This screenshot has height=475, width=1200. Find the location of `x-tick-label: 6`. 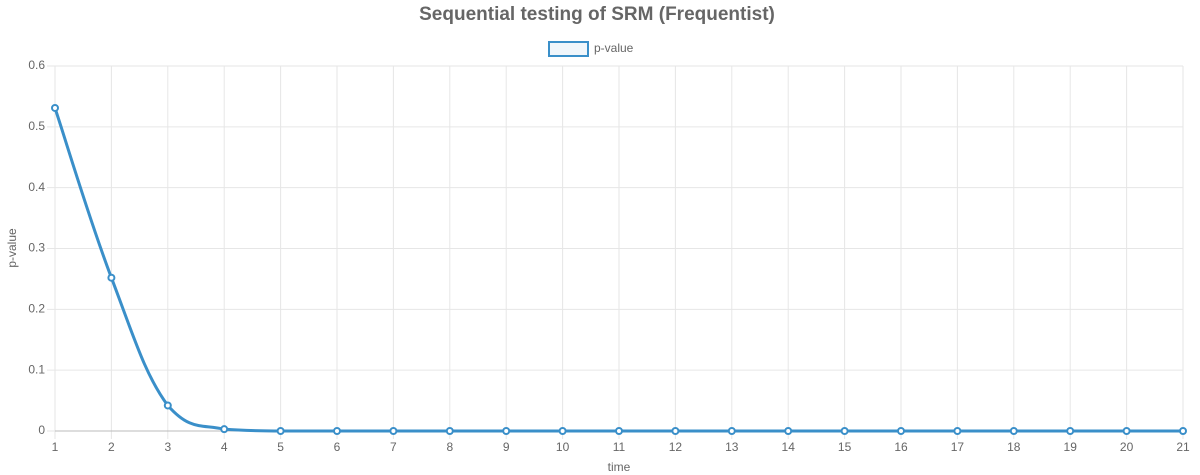

x-tick-label: 6 is located at coordinates (337, 447).